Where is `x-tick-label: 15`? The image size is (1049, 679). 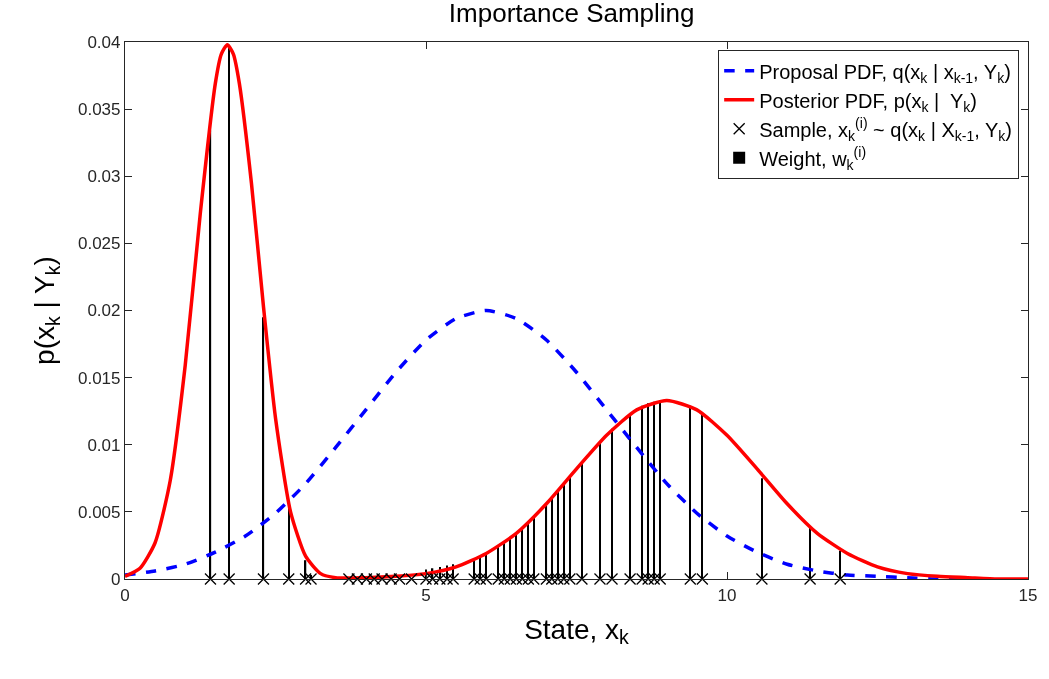 x-tick-label: 15 is located at coordinates (1028, 595).